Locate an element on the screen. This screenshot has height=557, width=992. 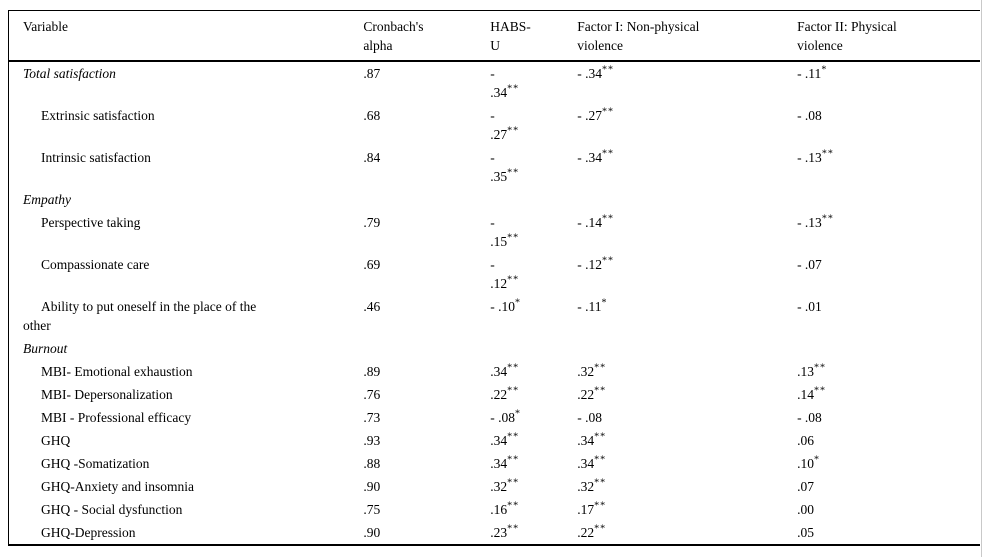
cell-f2: .00 is located at coordinates (805, 509).